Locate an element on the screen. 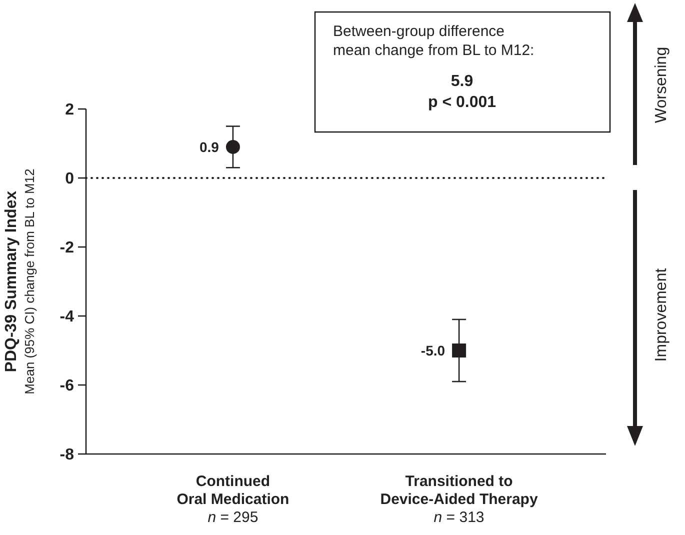  y-tick-label: -8 is located at coordinates (67, 455).